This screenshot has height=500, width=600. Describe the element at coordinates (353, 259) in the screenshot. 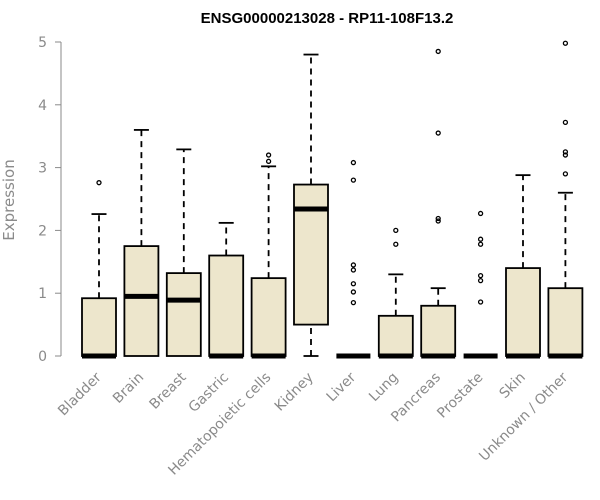

I see `box-liver` at that location.